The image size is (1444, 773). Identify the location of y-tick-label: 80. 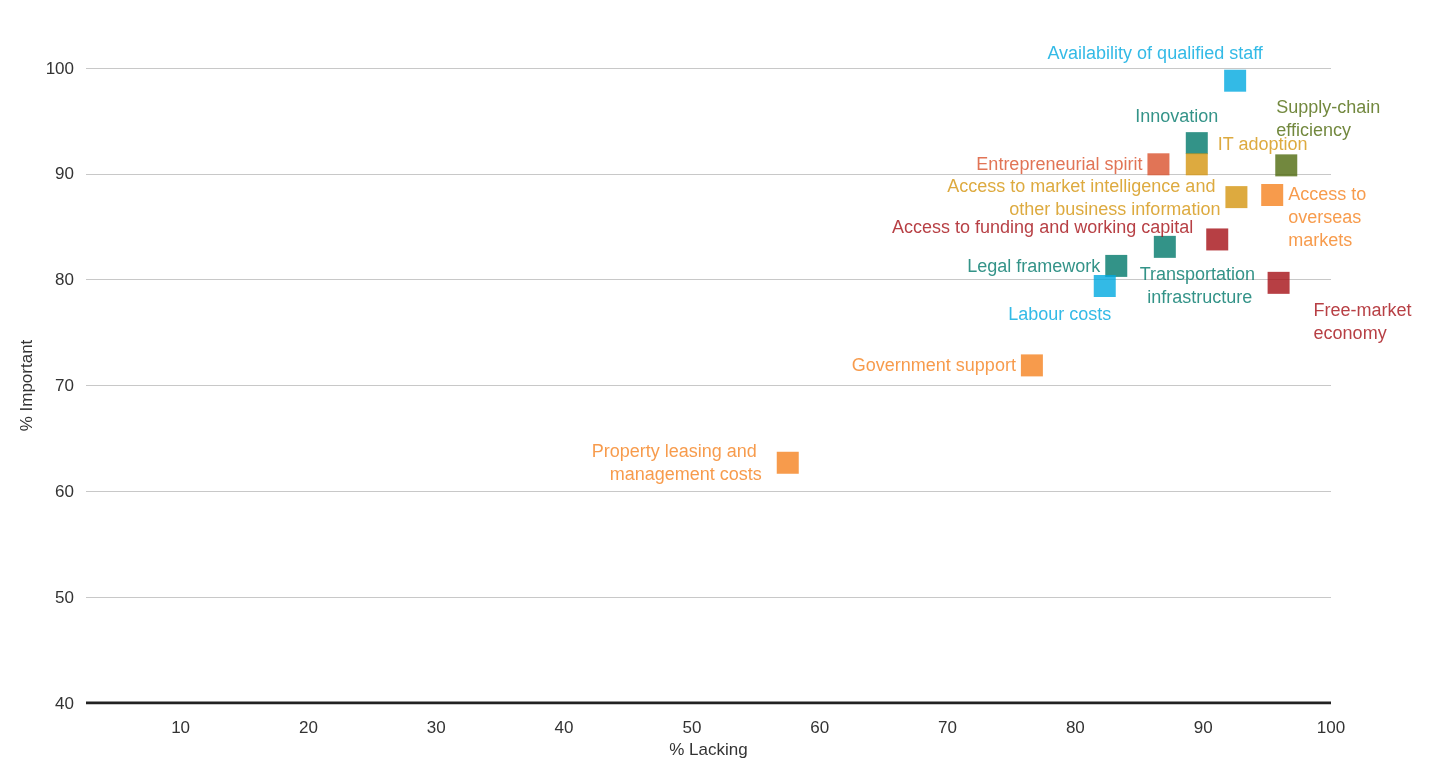
(64, 280).